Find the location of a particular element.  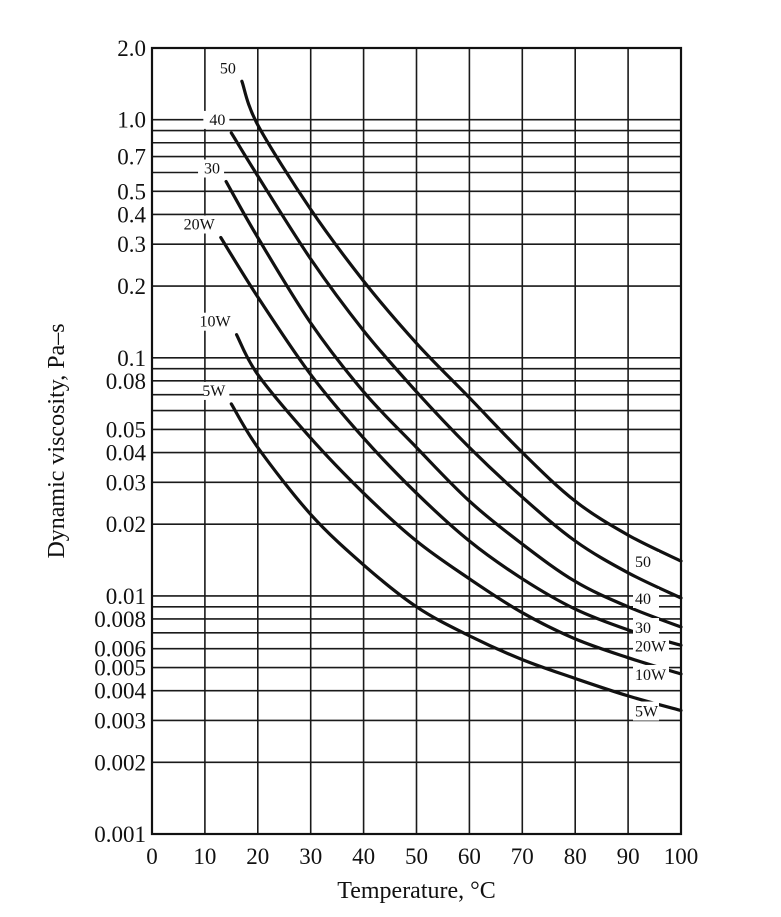

series-start-label: 50 is located at coordinates (228, 68).